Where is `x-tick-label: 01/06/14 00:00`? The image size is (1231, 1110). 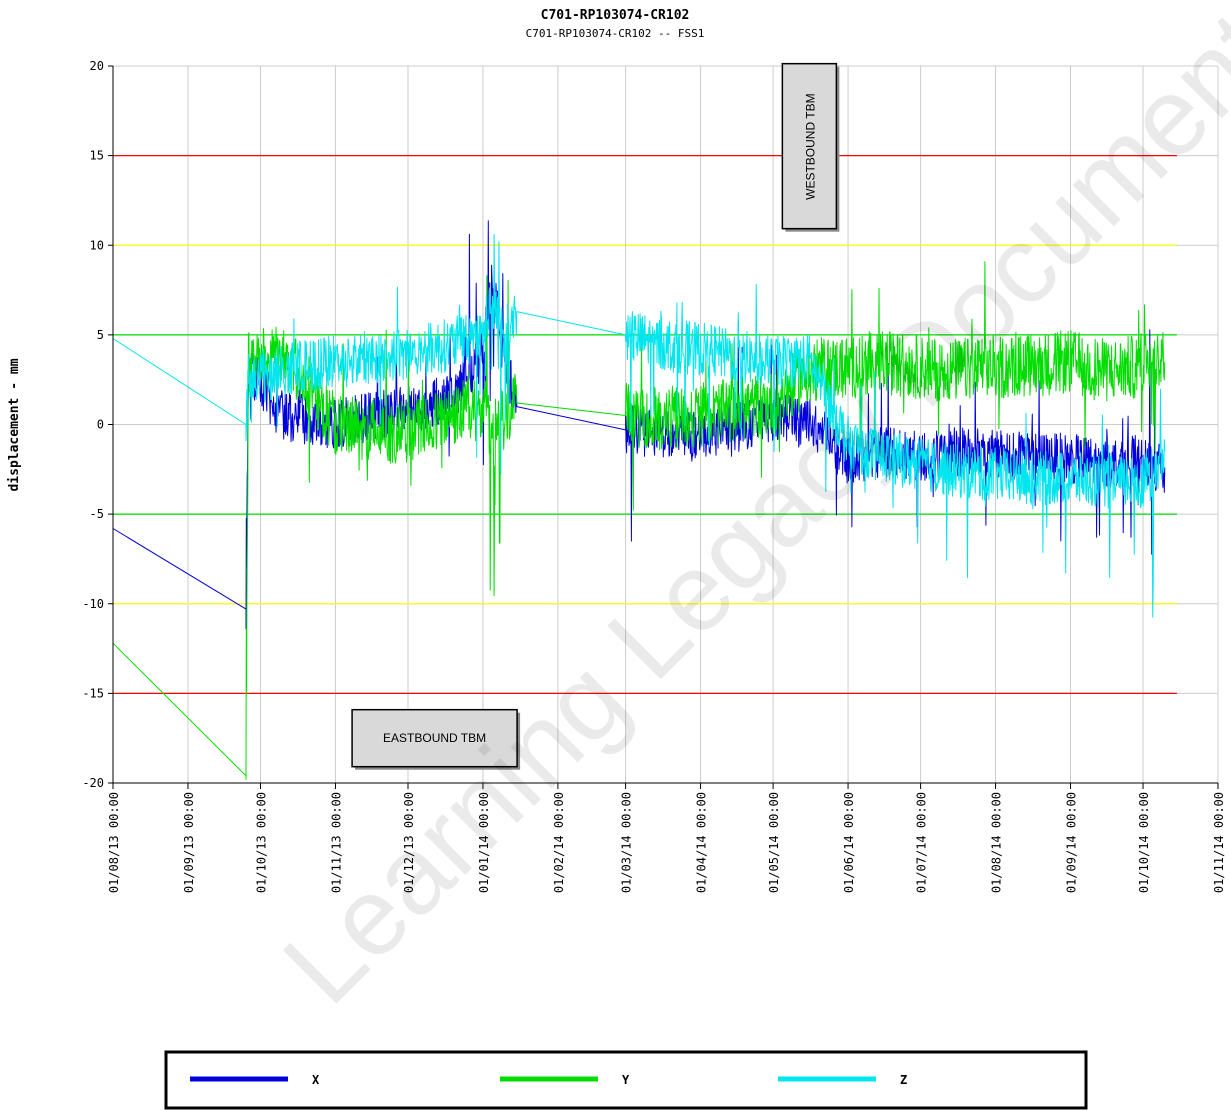
x-tick-label: 01/06/14 00:00 is located at coordinates (849, 842).